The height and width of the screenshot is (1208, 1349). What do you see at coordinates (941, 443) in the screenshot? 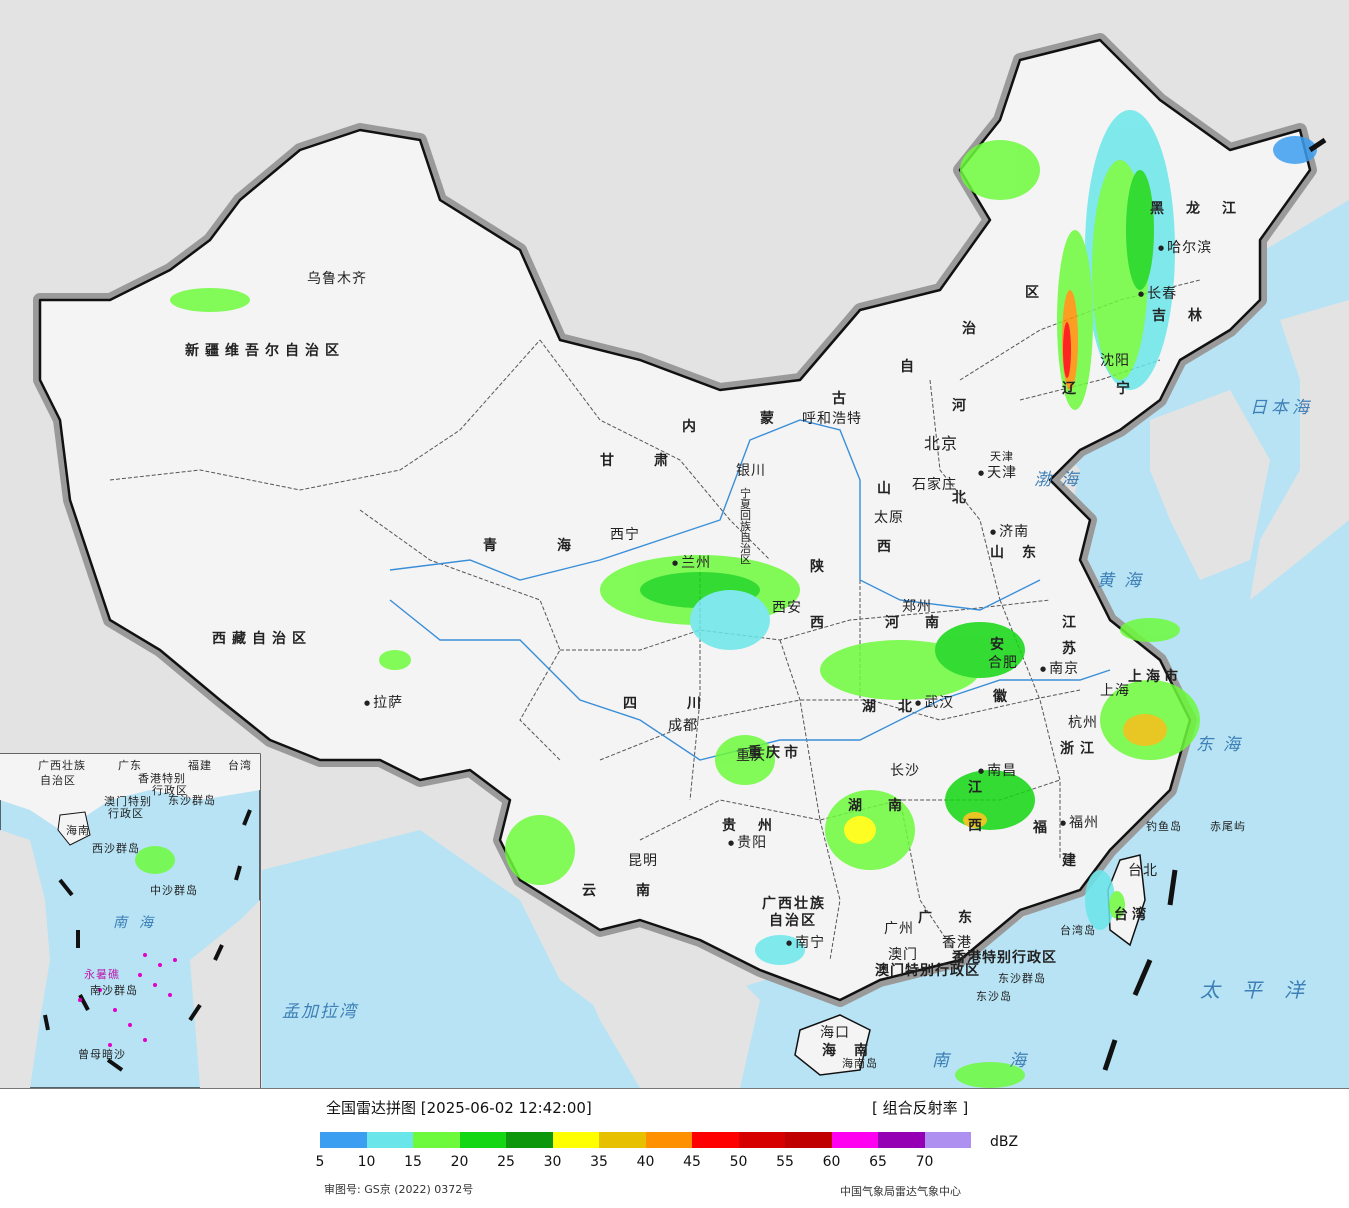
I see `city-beijing: 北京` at bounding box center [941, 443].